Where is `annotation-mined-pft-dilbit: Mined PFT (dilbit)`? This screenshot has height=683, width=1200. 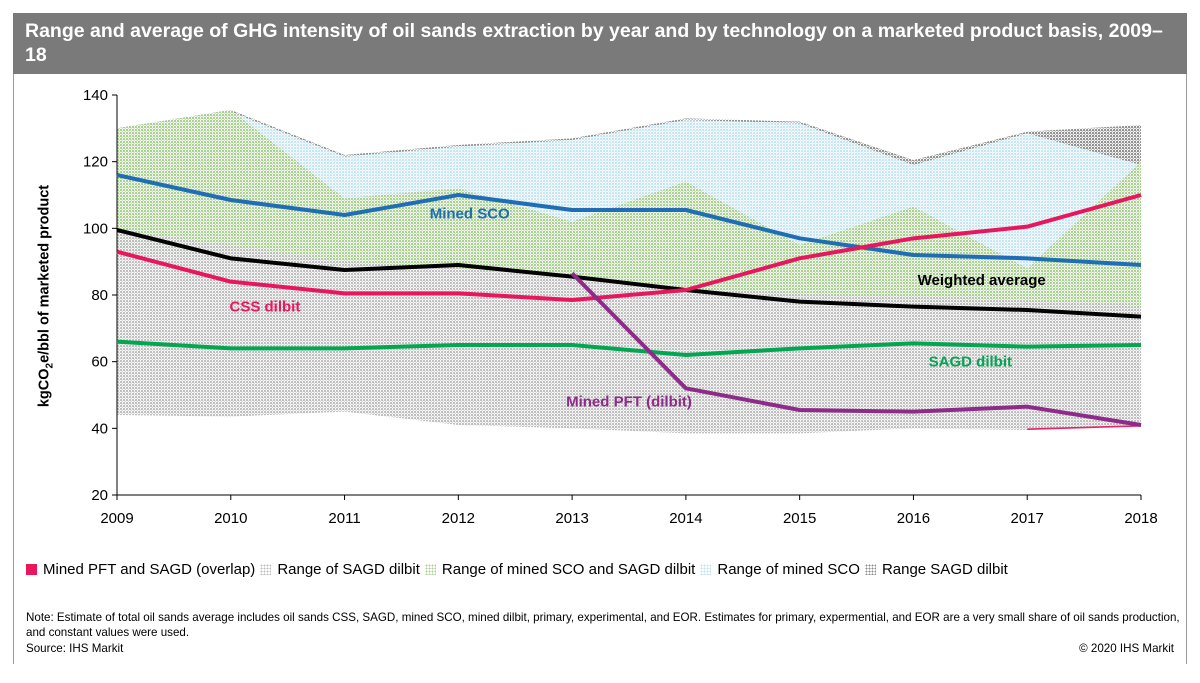 annotation-mined-pft-dilbit: Mined PFT (dilbit) is located at coordinates (629, 402).